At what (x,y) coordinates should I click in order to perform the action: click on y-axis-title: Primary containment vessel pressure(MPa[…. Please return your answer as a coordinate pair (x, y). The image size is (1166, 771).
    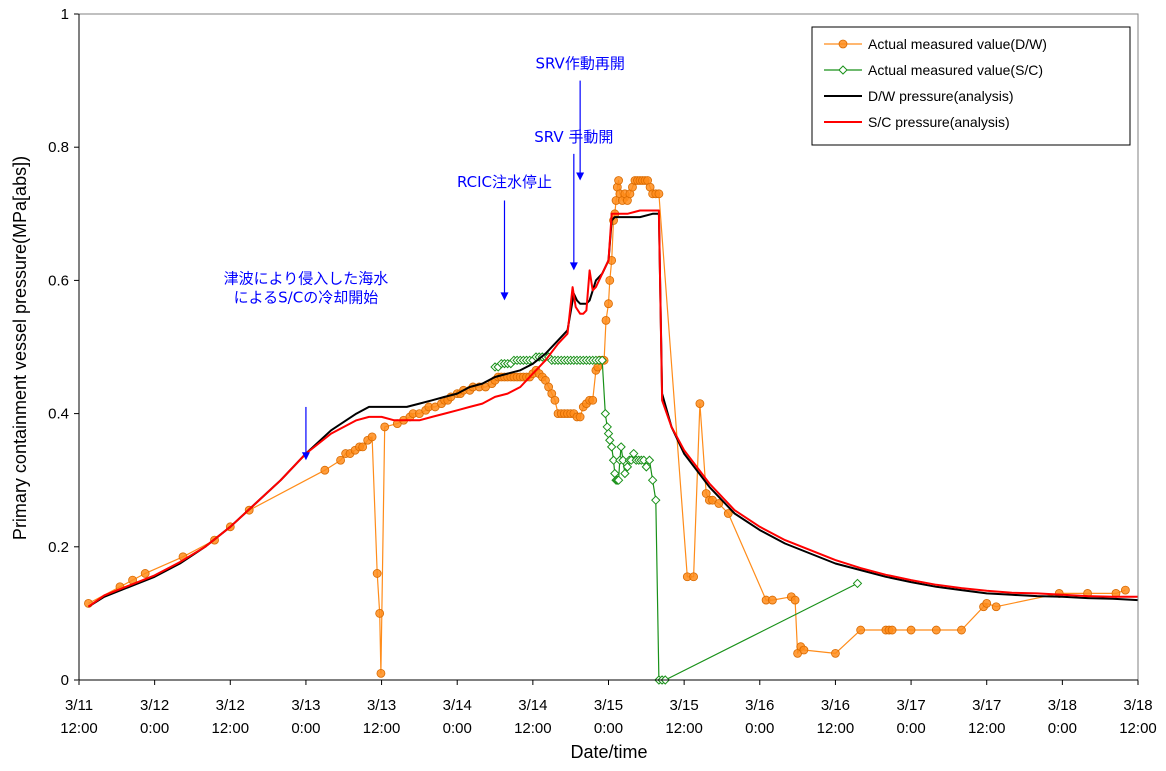
    Looking at the image, I should click on (20, 348).